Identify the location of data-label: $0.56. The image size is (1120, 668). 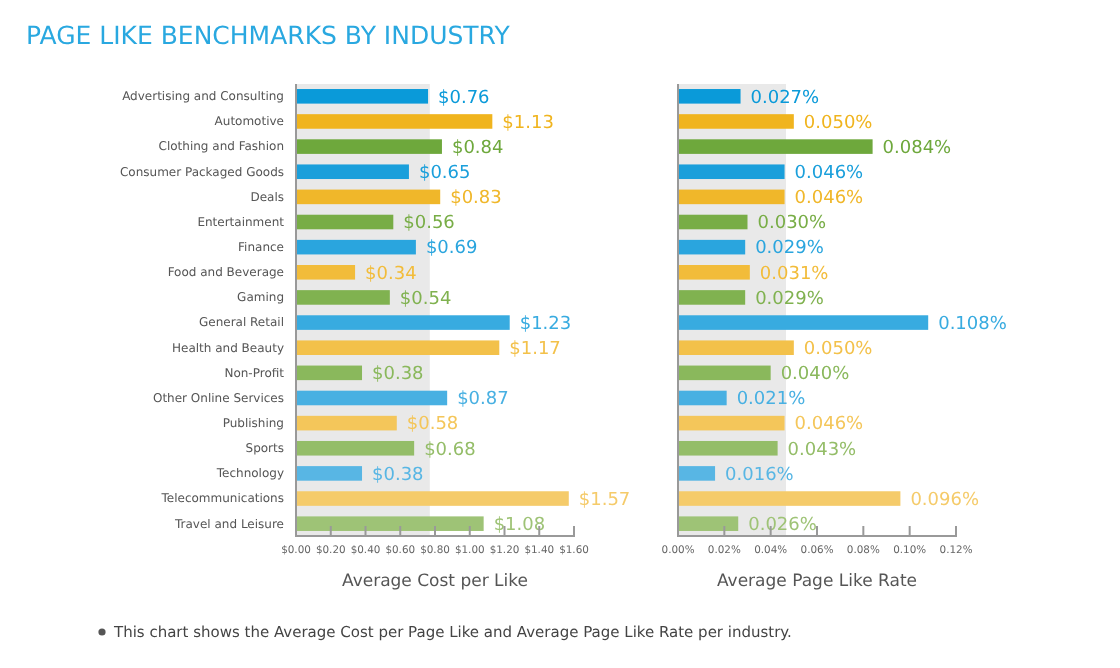
(429, 224).